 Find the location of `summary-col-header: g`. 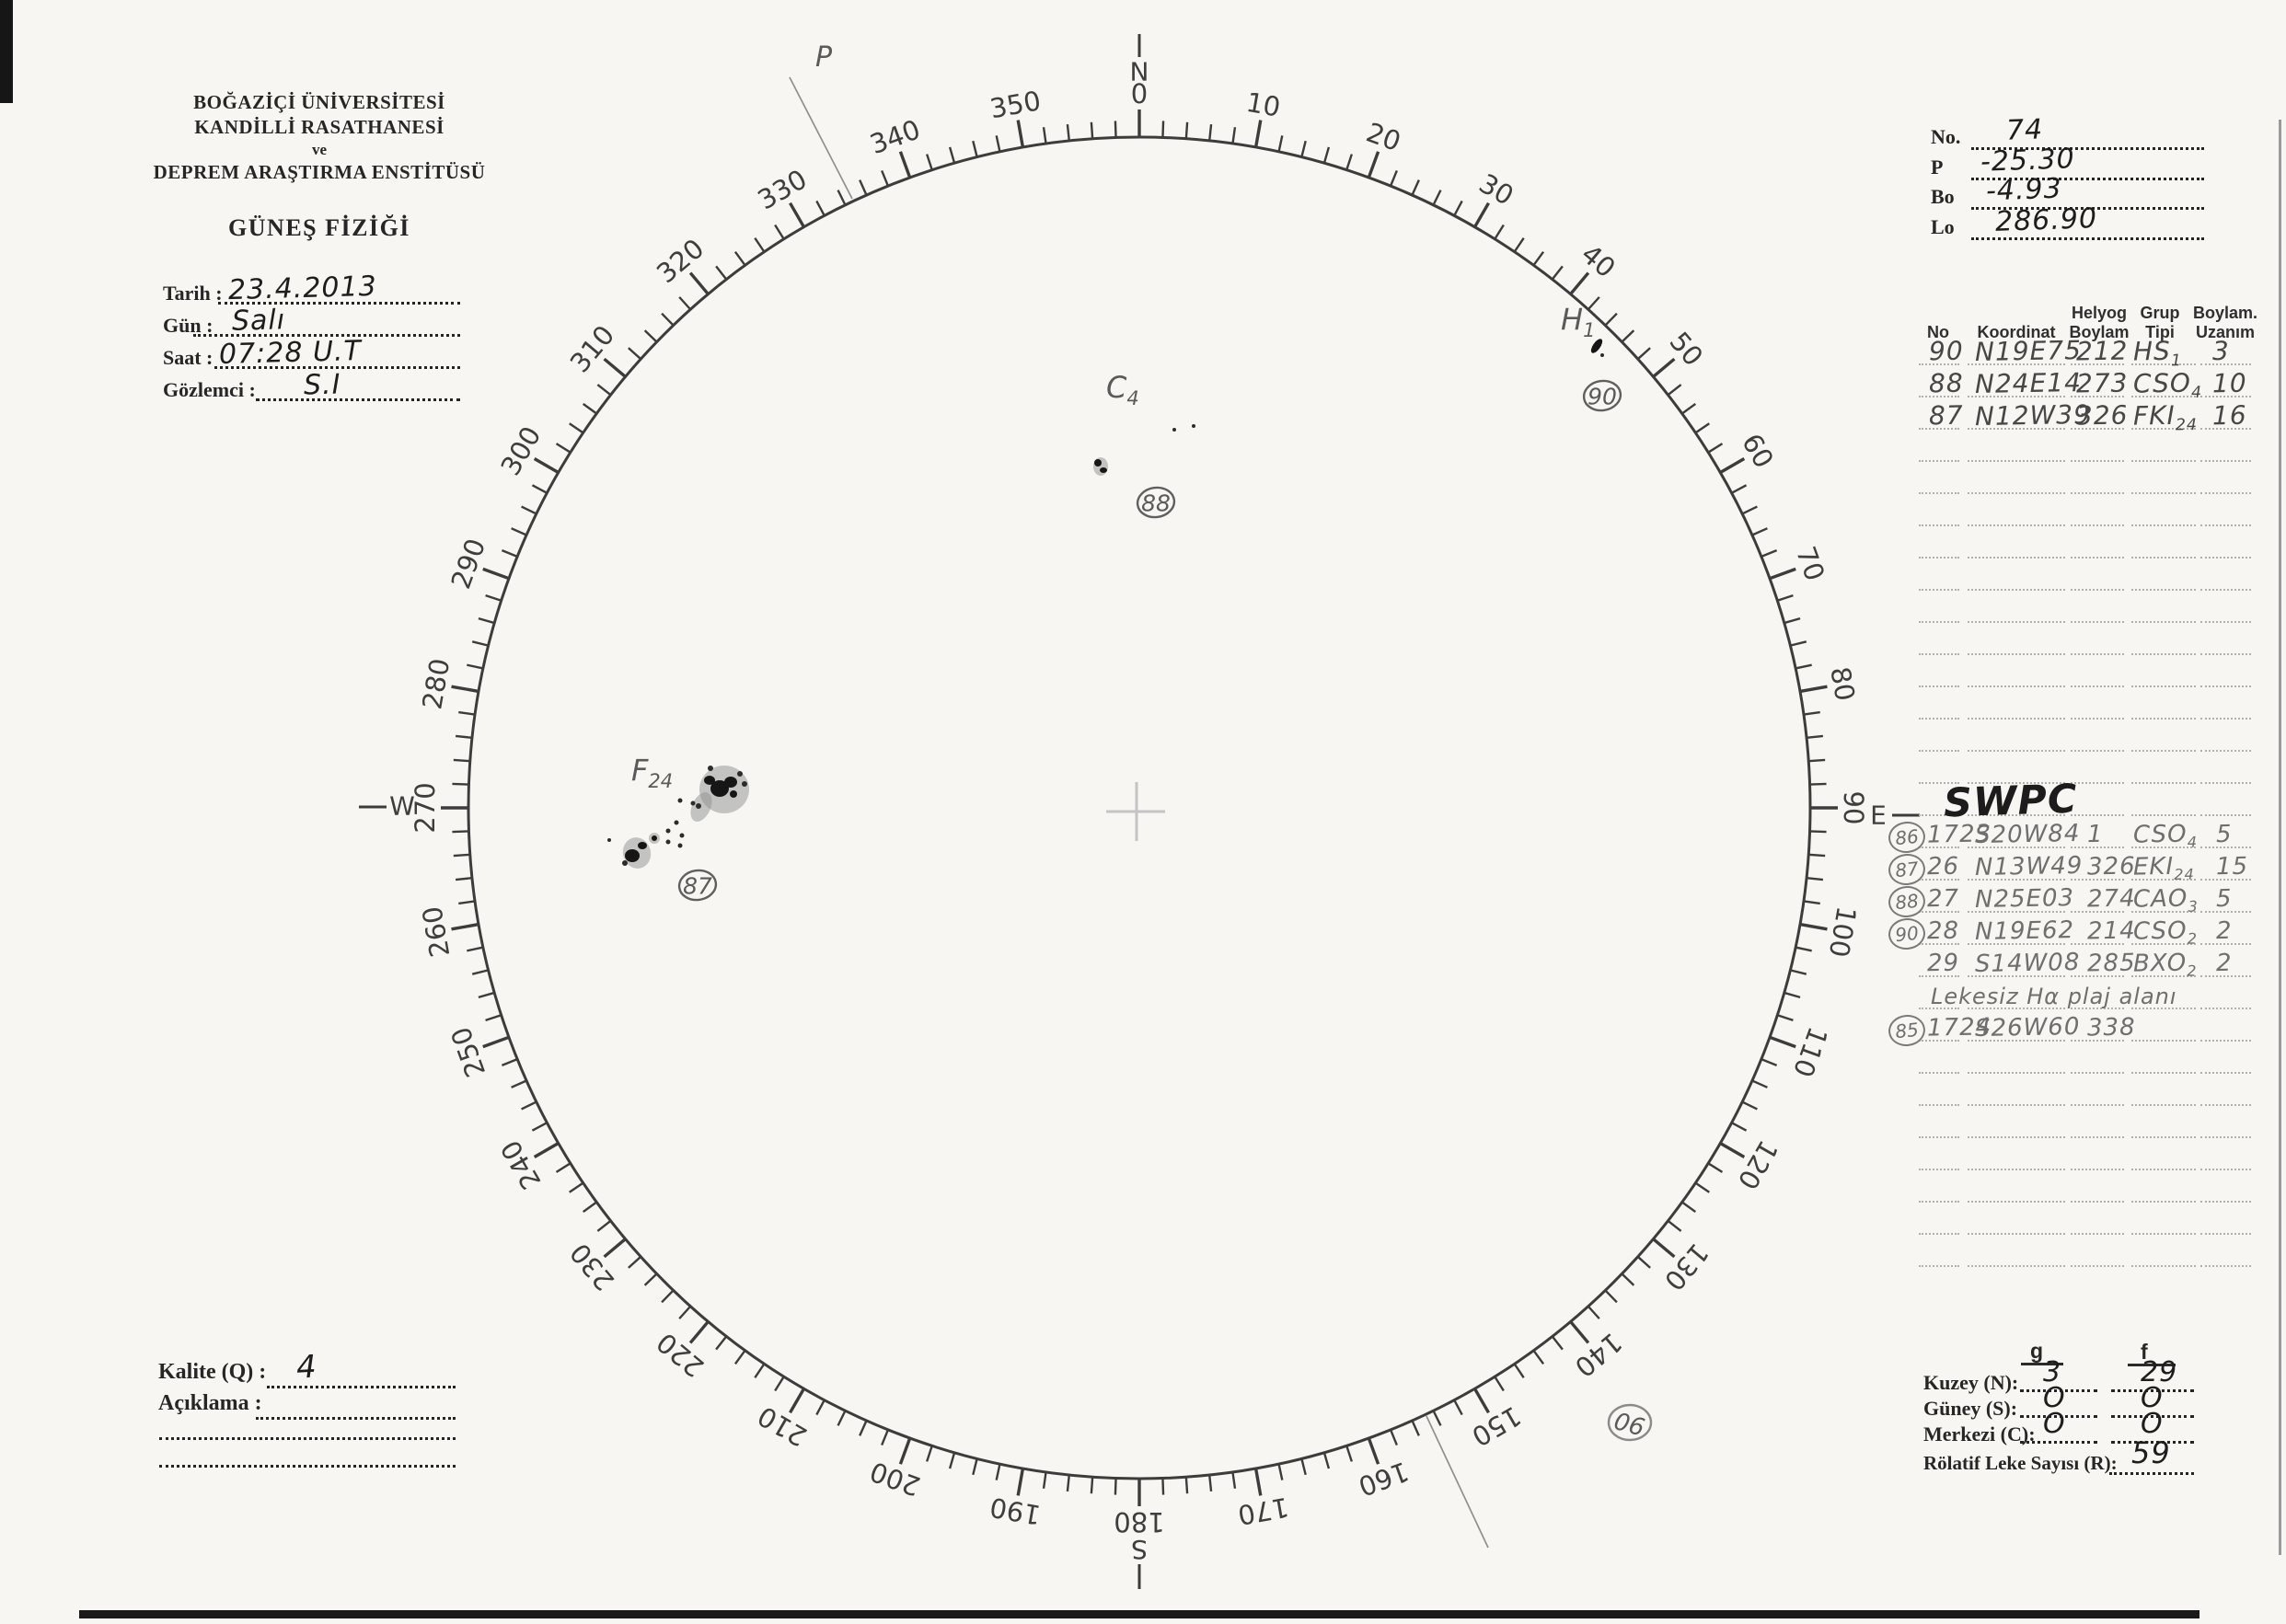

summary-col-header: g is located at coordinates (2037, 1351).